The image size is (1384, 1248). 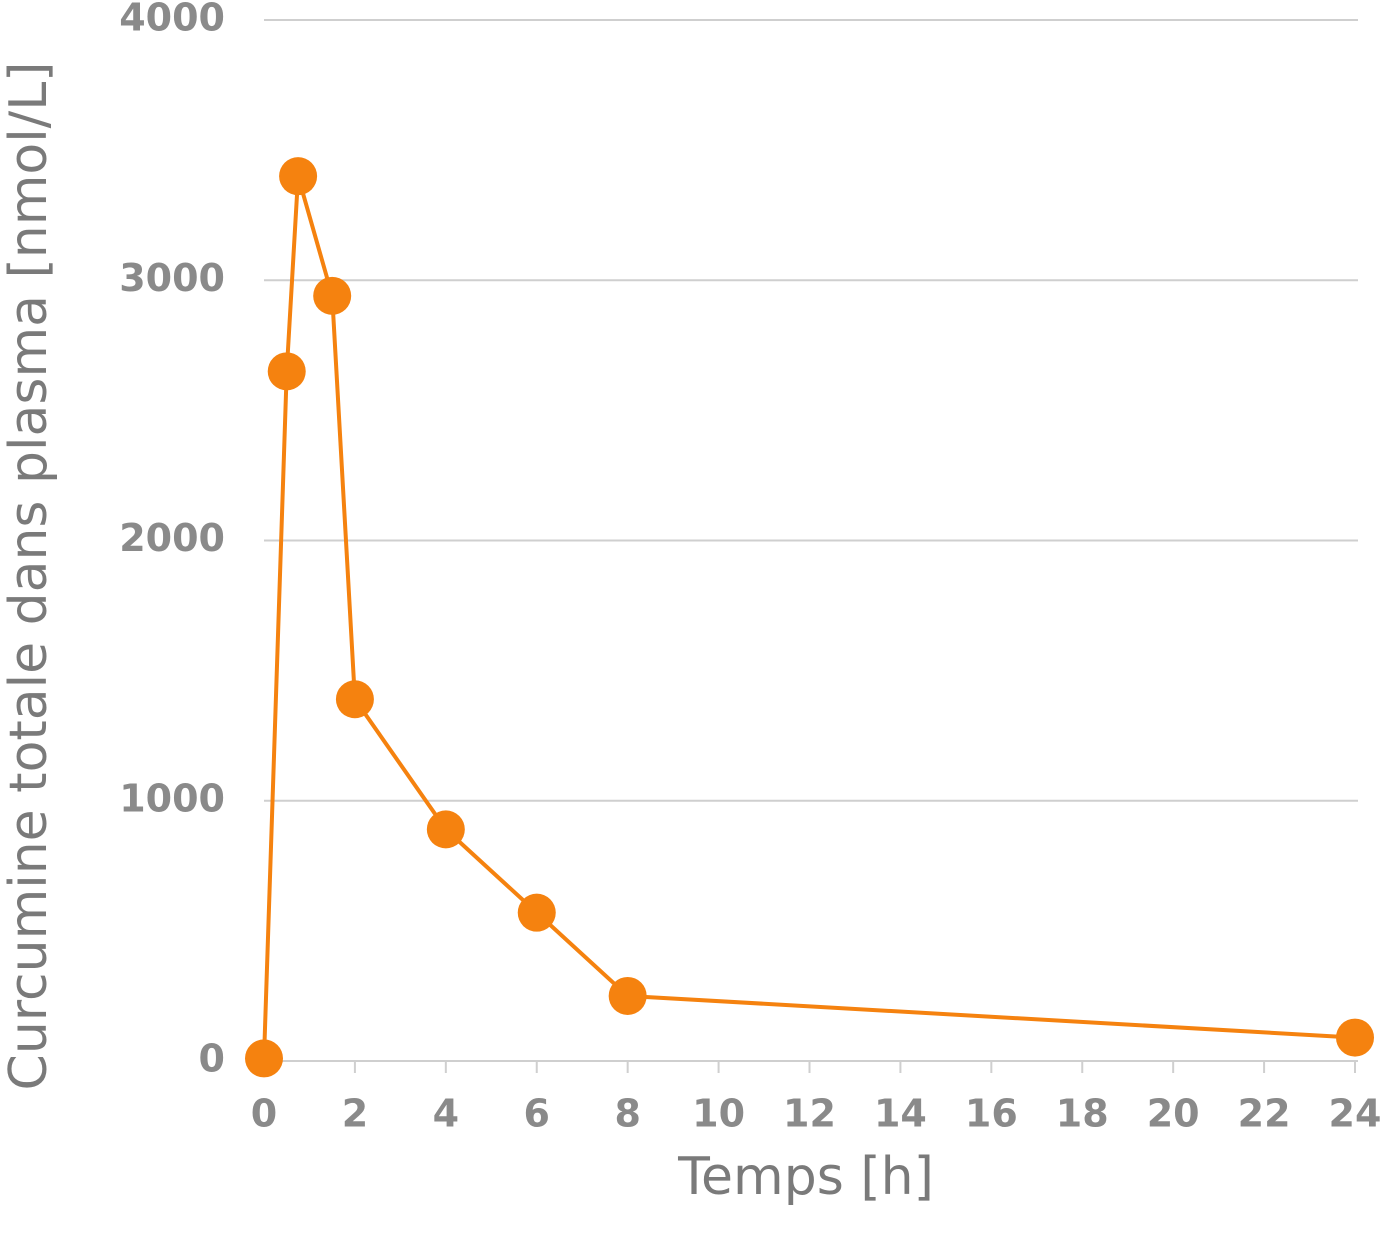 What do you see at coordinates (627, 1114) in the screenshot?
I see `x-tick-label: 8` at bounding box center [627, 1114].